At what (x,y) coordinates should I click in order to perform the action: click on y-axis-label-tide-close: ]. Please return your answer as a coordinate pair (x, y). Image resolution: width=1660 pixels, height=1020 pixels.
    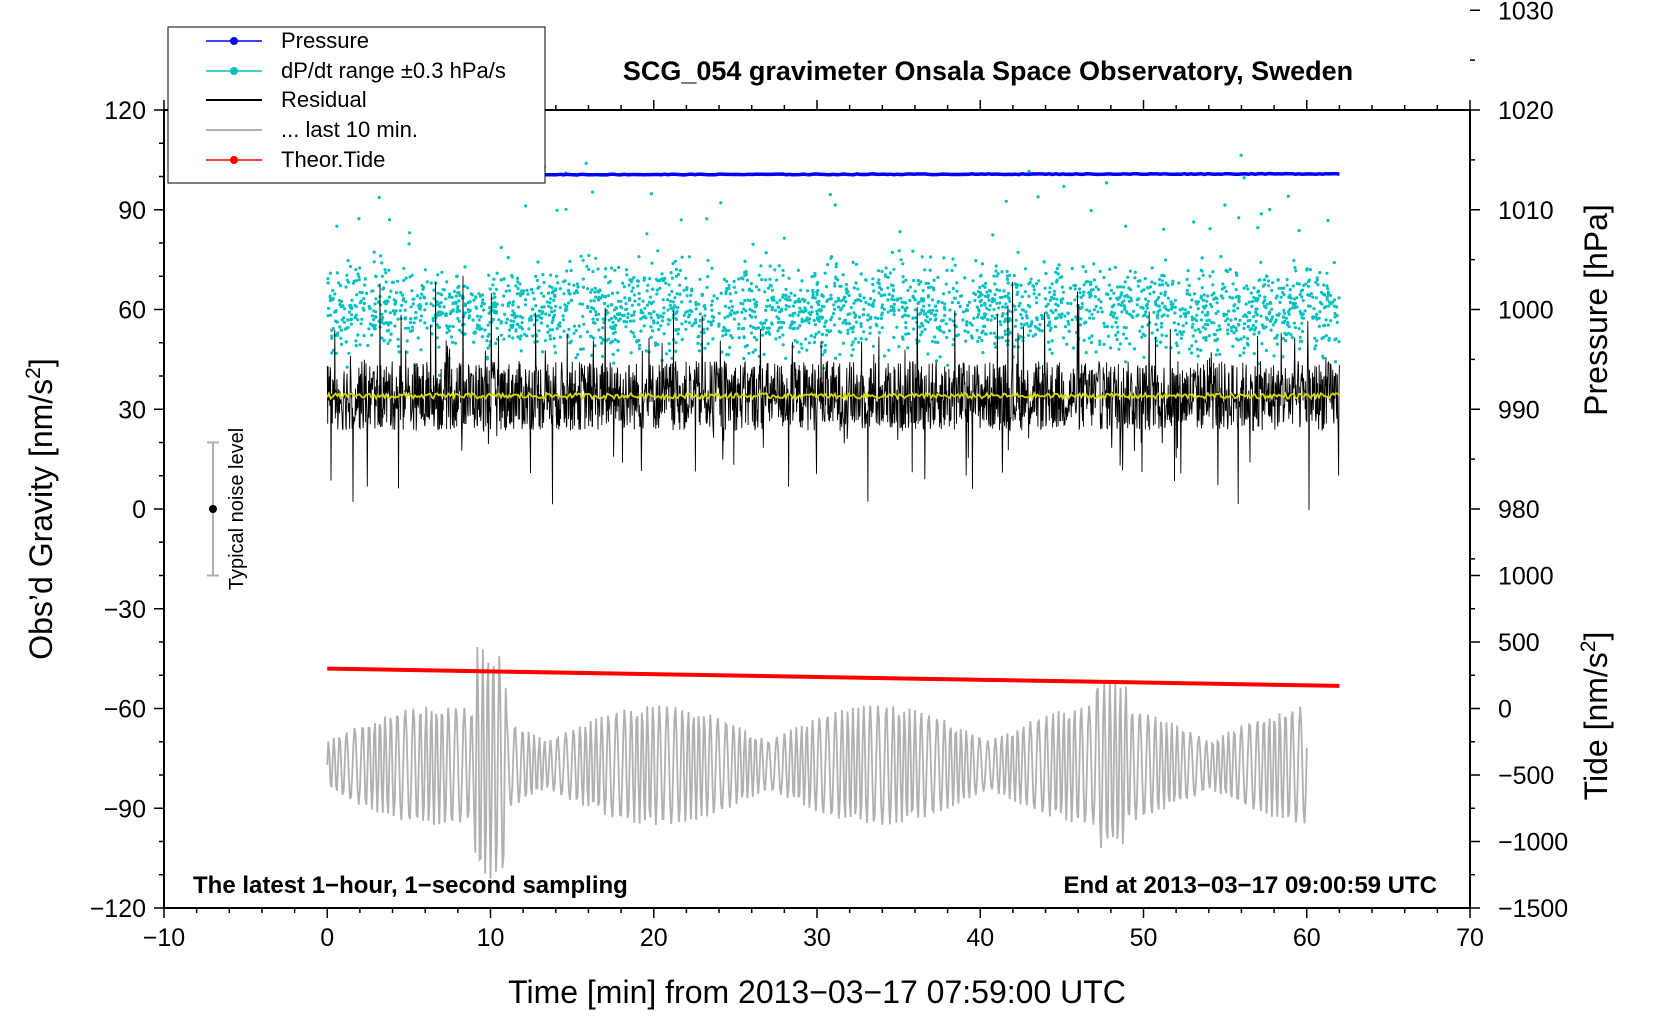
    Looking at the image, I should click on (1596, 636).